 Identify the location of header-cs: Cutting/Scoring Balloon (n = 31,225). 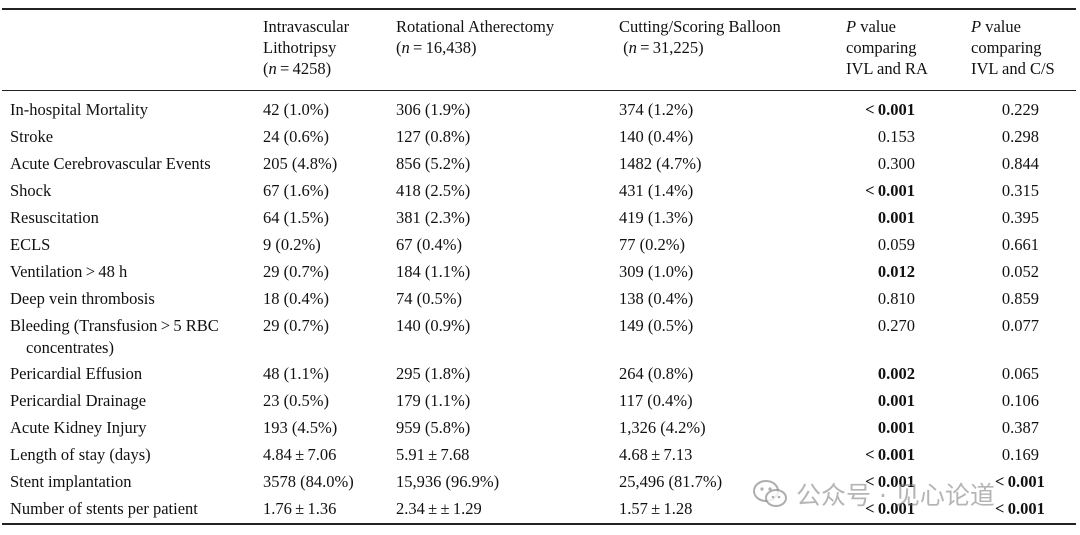
(700, 37).